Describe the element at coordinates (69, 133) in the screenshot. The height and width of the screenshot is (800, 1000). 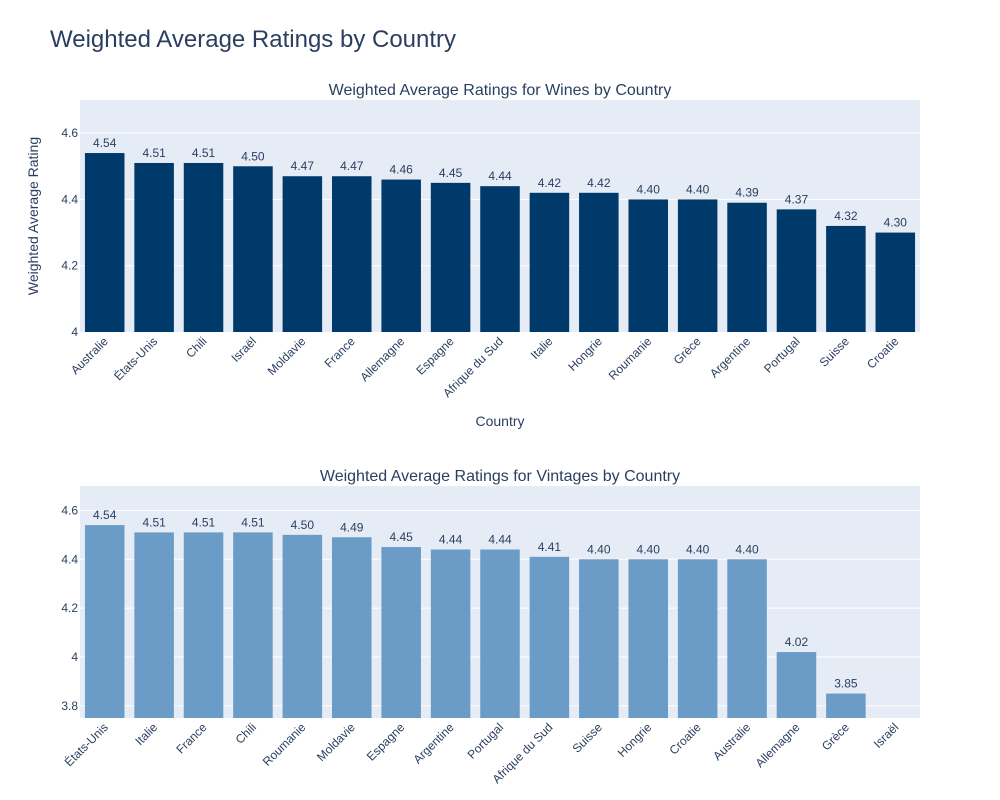
I see `wines-y-tick-label: 4.6` at that location.